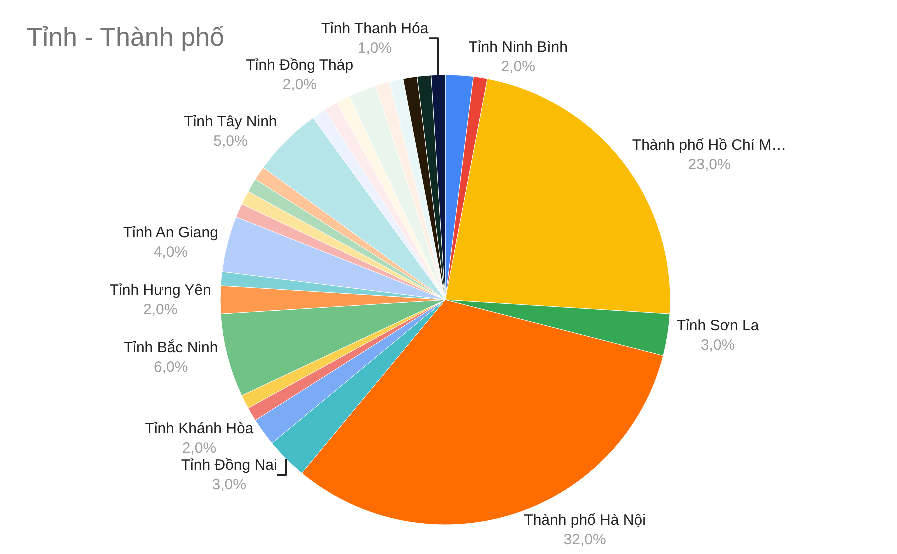  I want to click on slice-label: Tỉnh Bắc Ninh, so click(171, 347).